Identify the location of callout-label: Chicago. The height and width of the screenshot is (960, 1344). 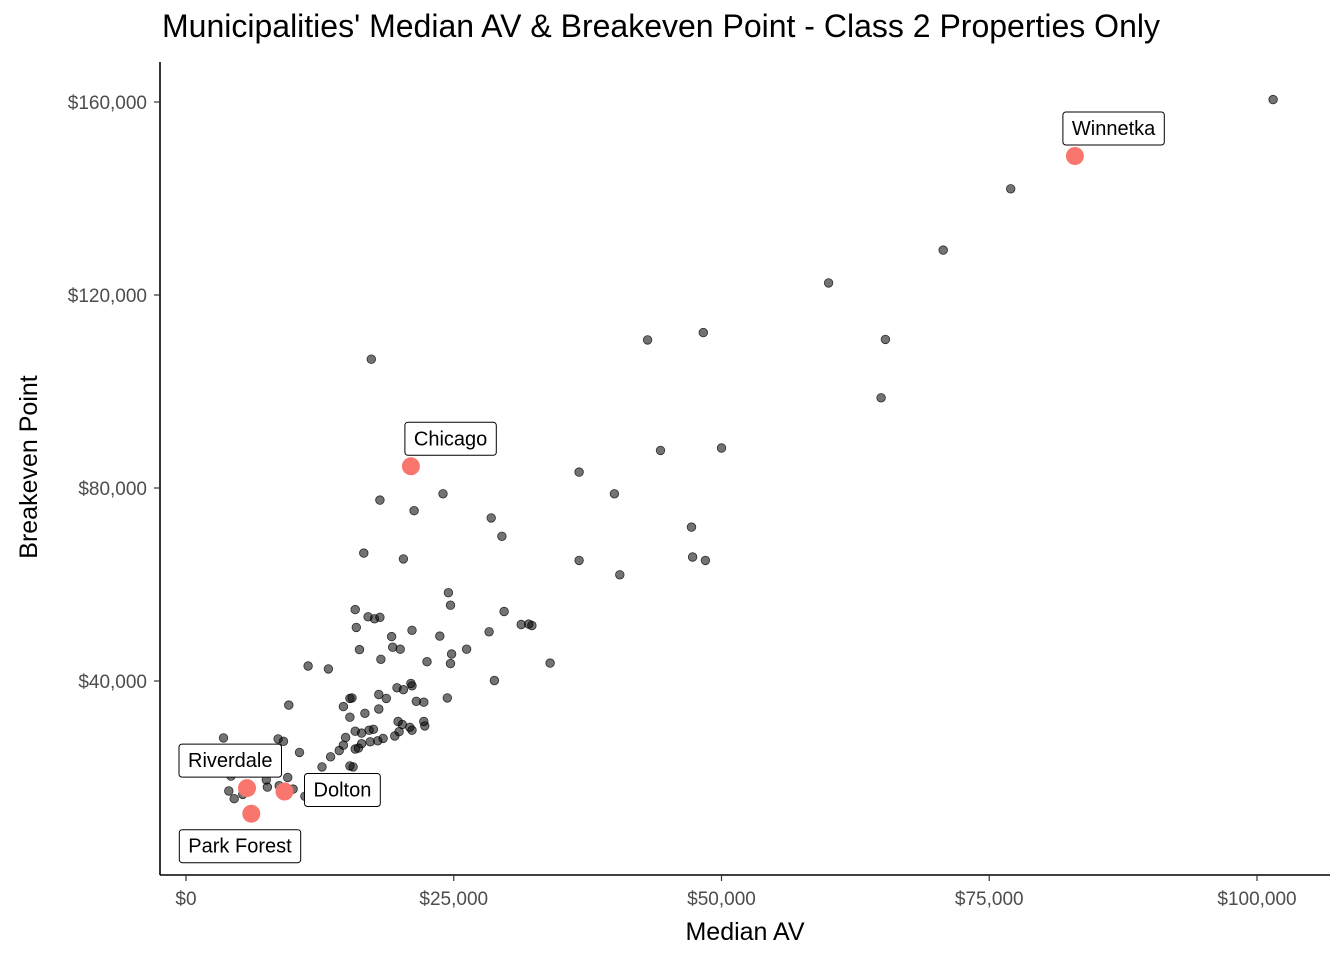
(450, 438).